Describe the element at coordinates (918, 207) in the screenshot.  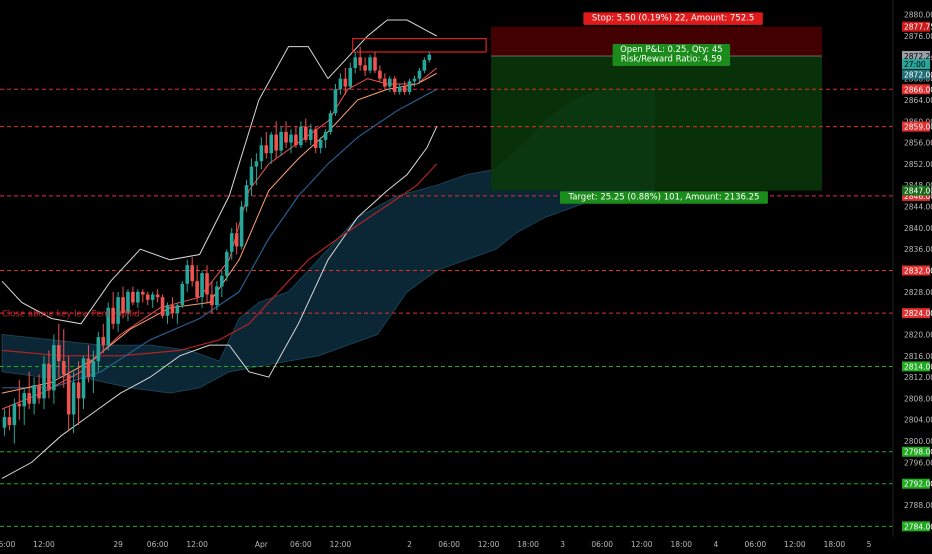
I see `y-tick-label: 2844.00` at that location.